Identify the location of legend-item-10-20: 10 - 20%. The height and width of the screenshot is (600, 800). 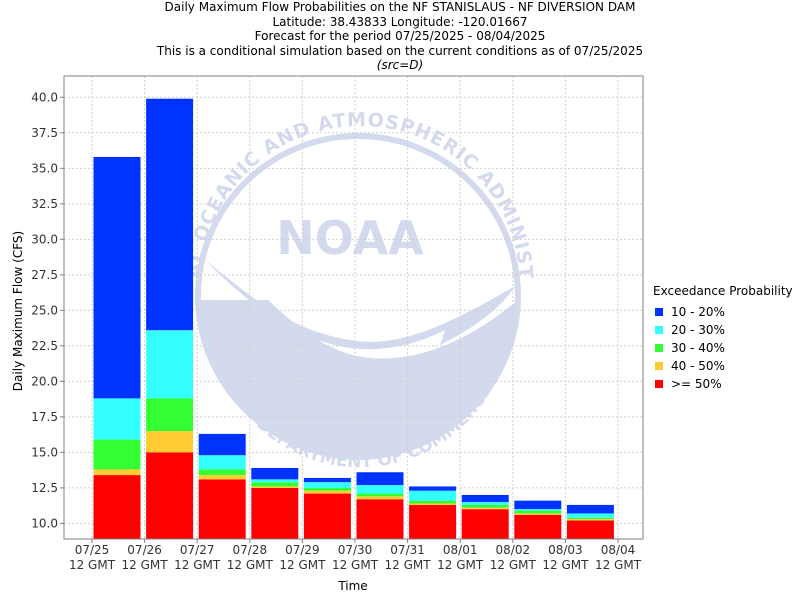
(723, 312).